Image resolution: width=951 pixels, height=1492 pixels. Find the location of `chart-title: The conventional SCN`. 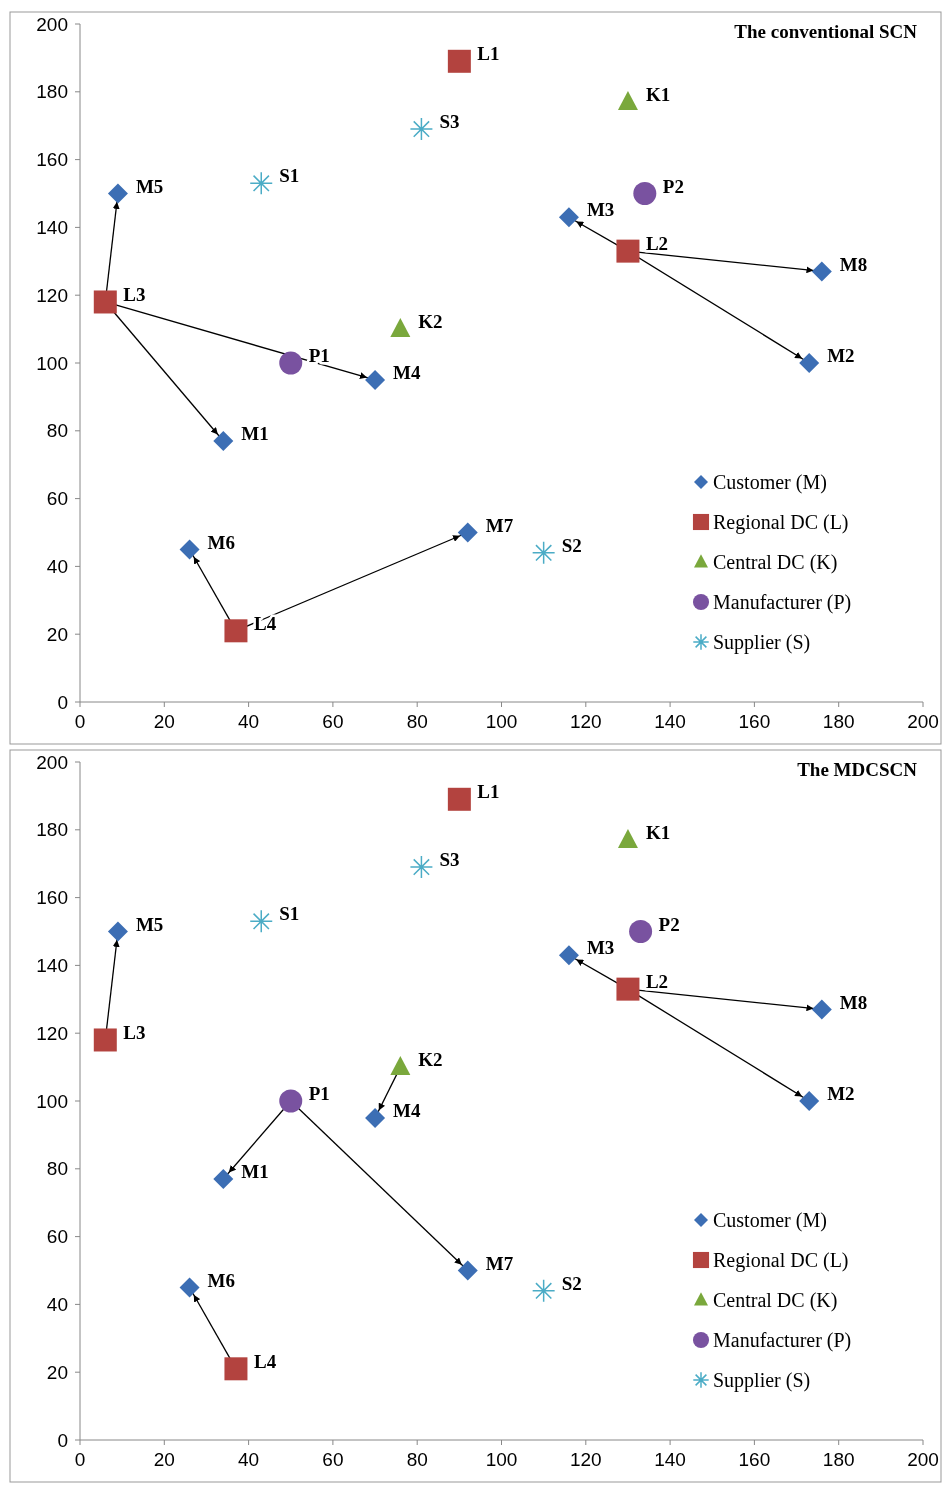

chart-title: The conventional SCN is located at coordinates (826, 31).